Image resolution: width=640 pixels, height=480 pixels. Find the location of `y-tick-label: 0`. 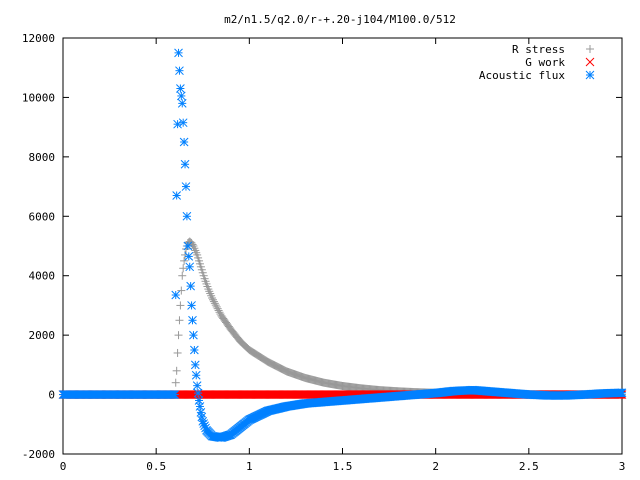

y-tick-label: 0 is located at coordinates (51, 395).